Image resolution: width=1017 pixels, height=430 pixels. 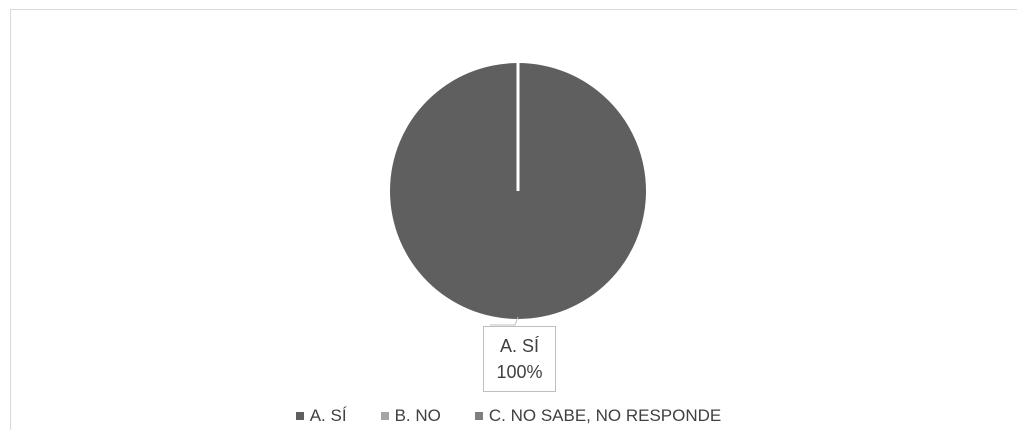 What do you see at coordinates (519, 359) in the screenshot?
I see `data-label-a-si: A. SÍ 100%` at bounding box center [519, 359].